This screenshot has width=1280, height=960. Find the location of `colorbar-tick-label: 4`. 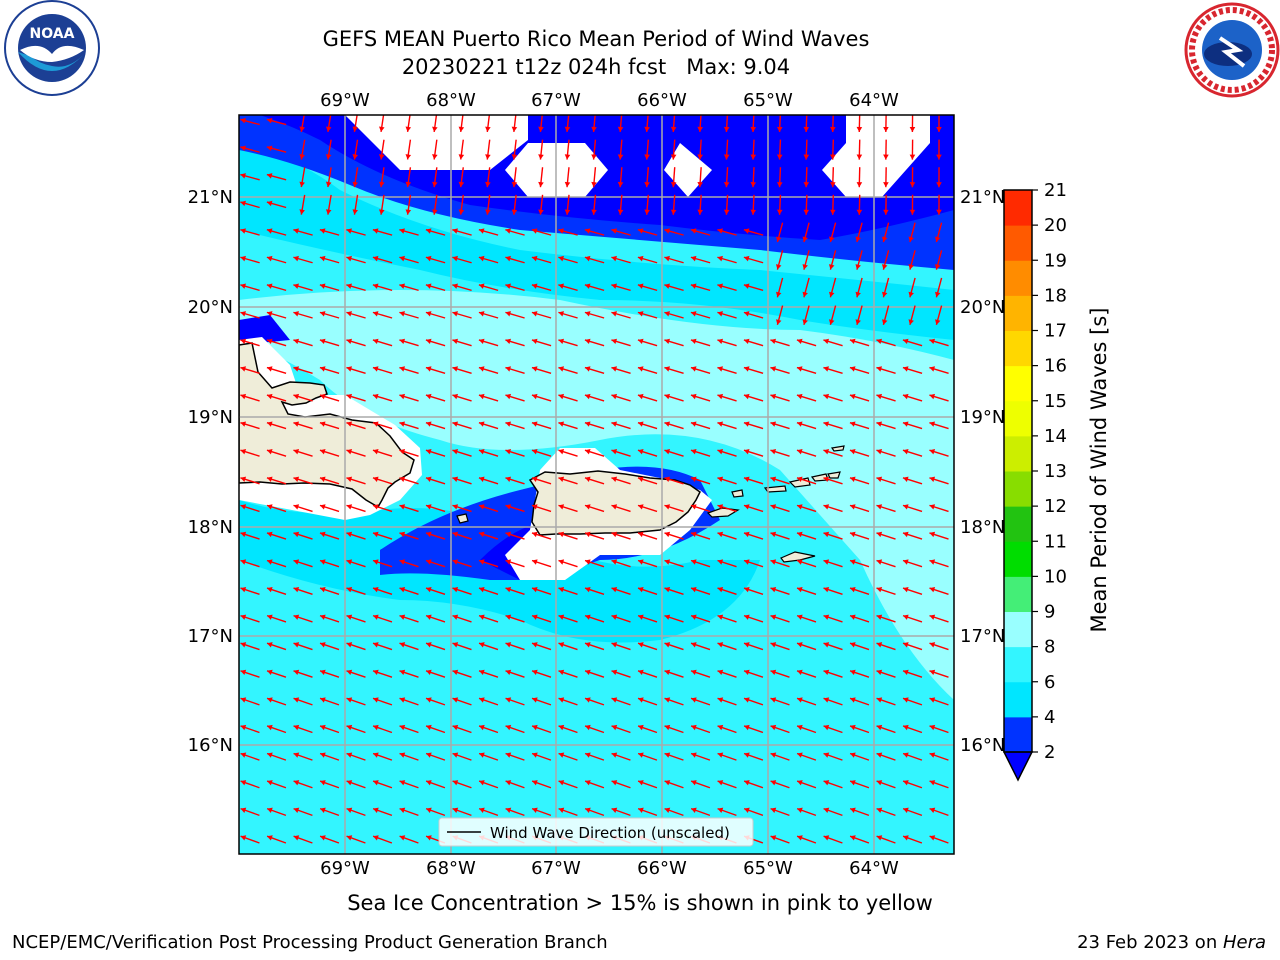

colorbar-tick-label: 4 is located at coordinates (1049, 717).